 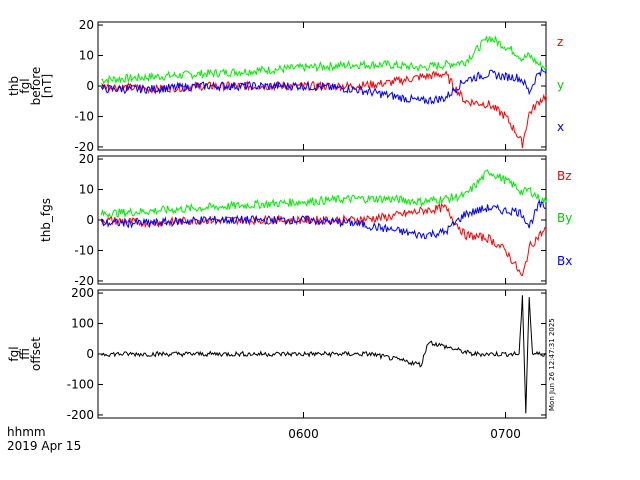 I want to click on y-tick-label: -100, so click(x=80, y=384).